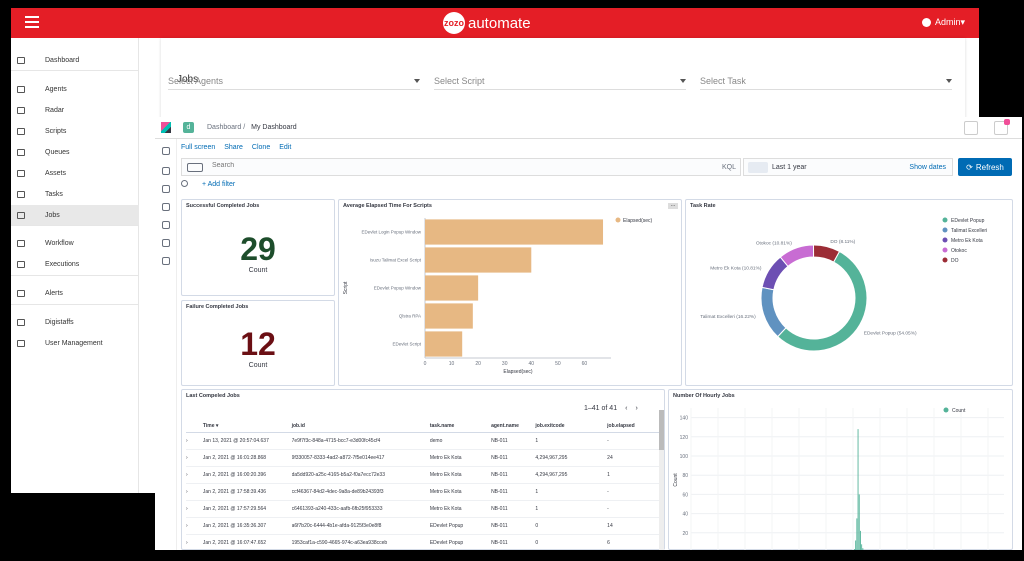 This screenshot has width=1024, height=561. Describe the element at coordinates (487, 23) in the screenshot. I see `brand-logo: zozo automate` at that location.